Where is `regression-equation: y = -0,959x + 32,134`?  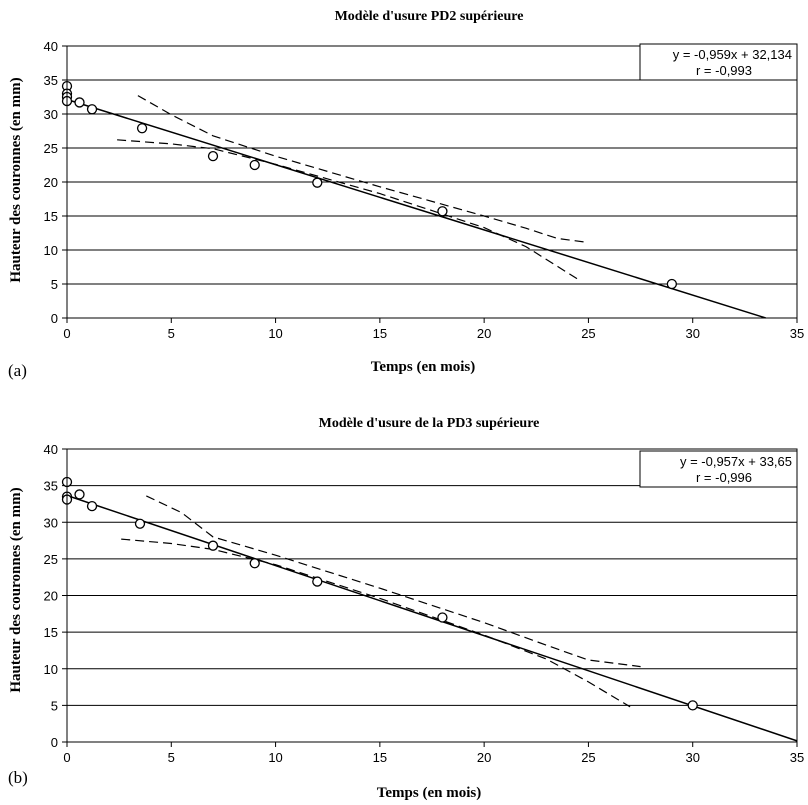 regression-equation: y = -0,959x + 32,134 is located at coordinates (732, 54).